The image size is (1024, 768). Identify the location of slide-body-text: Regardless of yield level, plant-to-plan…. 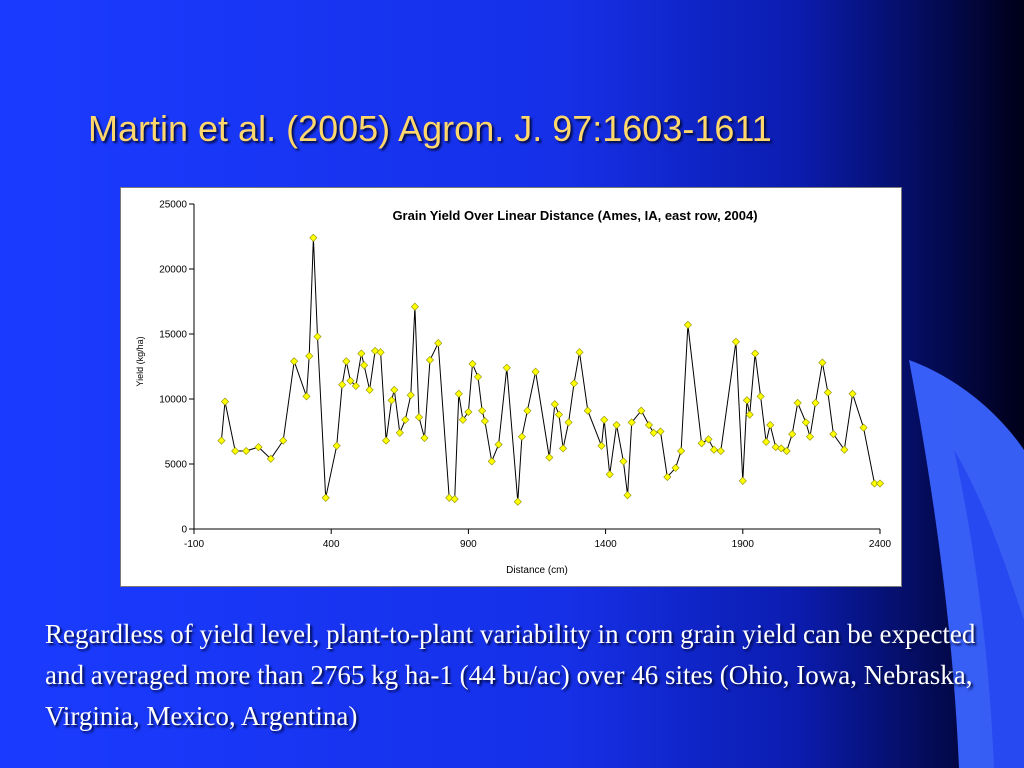
(510, 675).